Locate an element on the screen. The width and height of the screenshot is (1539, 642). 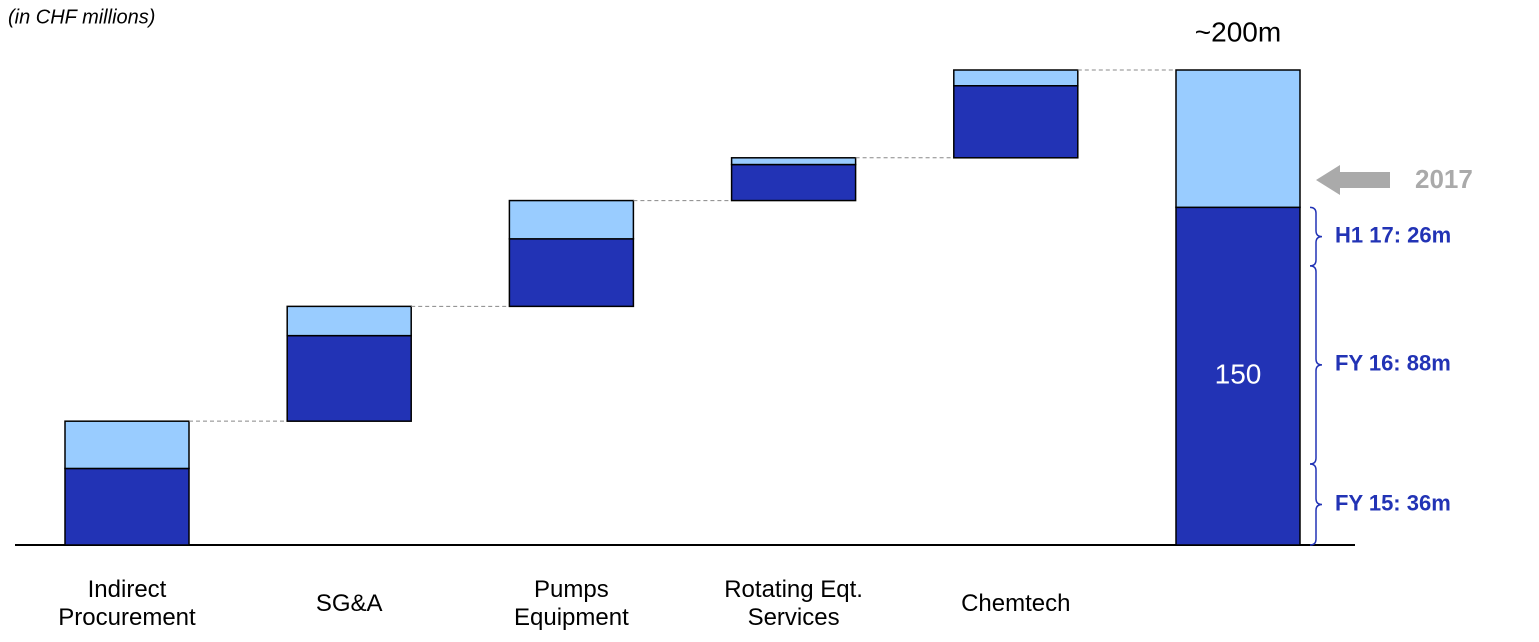
bracket-label: FY 15: 36m is located at coordinates (1393, 502).